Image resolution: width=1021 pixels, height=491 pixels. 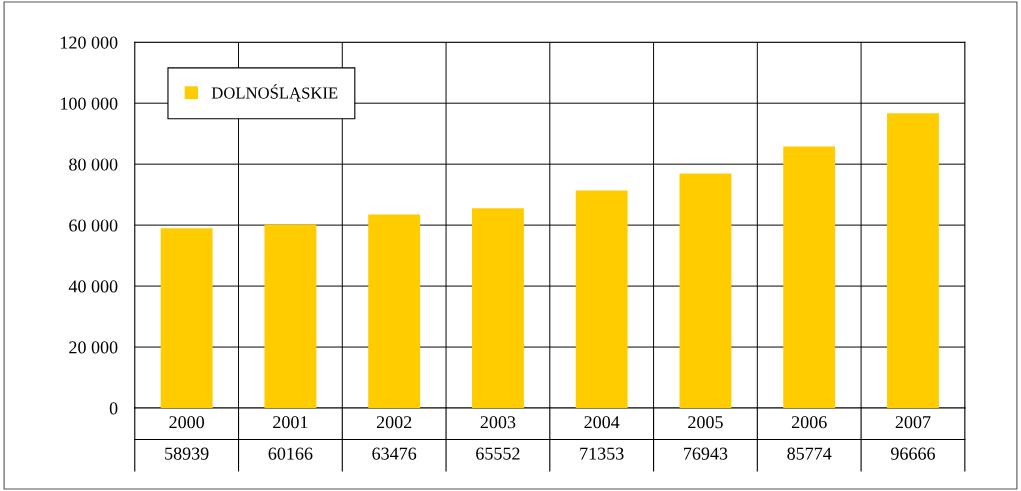 What do you see at coordinates (809, 453) in the screenshot?
I see `data-label: 85774` at bounding box center [809, 453].